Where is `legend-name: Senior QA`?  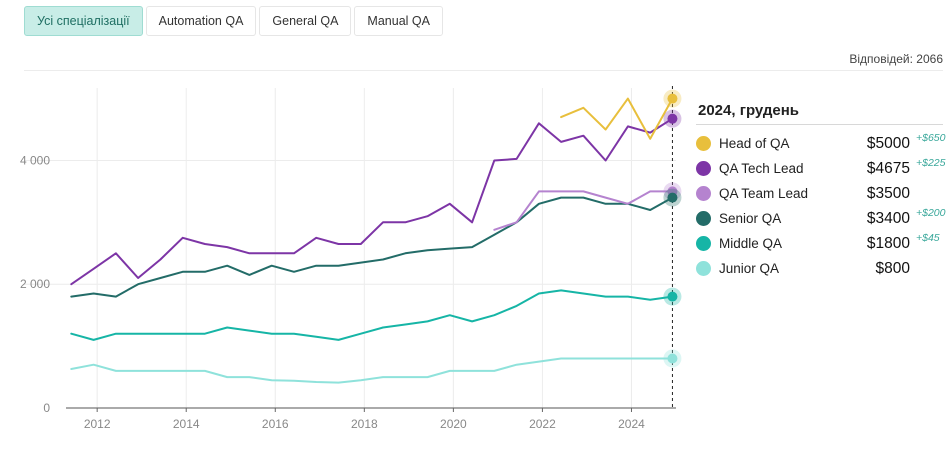 legend-name: Senior QA is located at coordinates (750, 218).